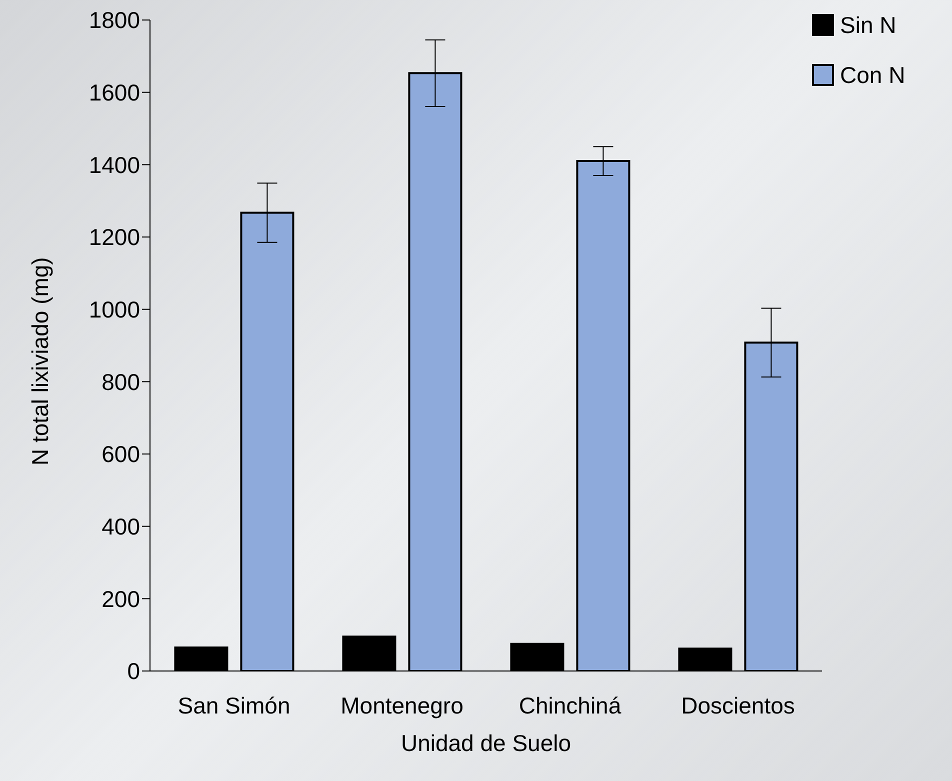 The height and width of the screenshot is (781, 952). What do you see at coordinates (114, 237) in the screenshot?
I see `y-tick-label: 1200` at bounding box center [114, 237].